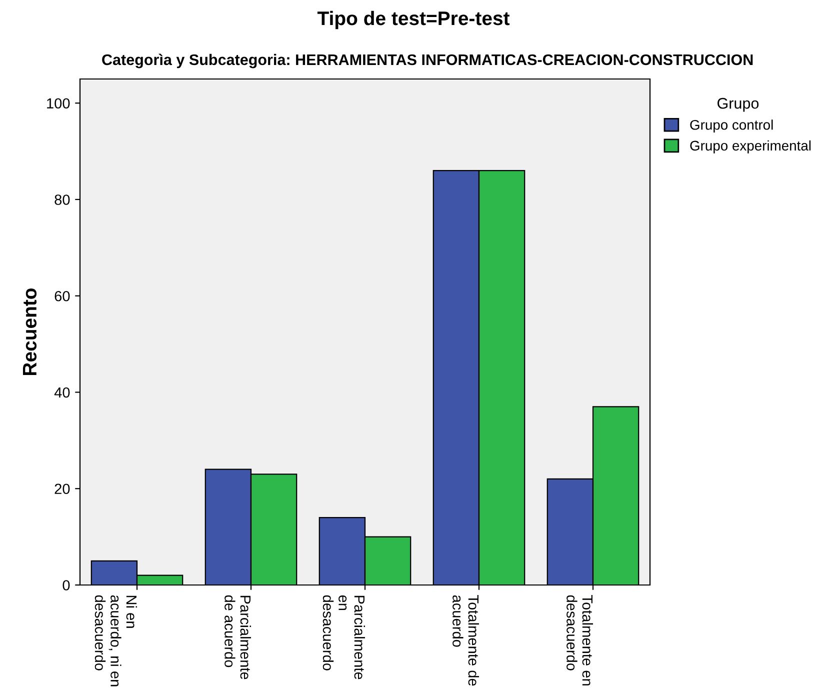  Describe the element at coordinates (115, 640) in the screenshot. I see `x-tick-label: Ni en acuerdo, ni en desacuerdo` at that location.